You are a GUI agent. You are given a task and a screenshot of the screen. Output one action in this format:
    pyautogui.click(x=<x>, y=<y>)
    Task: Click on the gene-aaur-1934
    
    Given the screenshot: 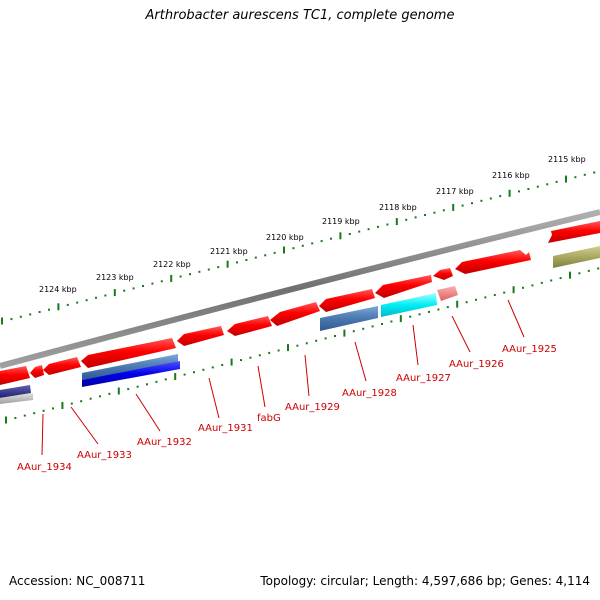 What is the action you would take?
    pyautogui.click(x=15, y=391)
    